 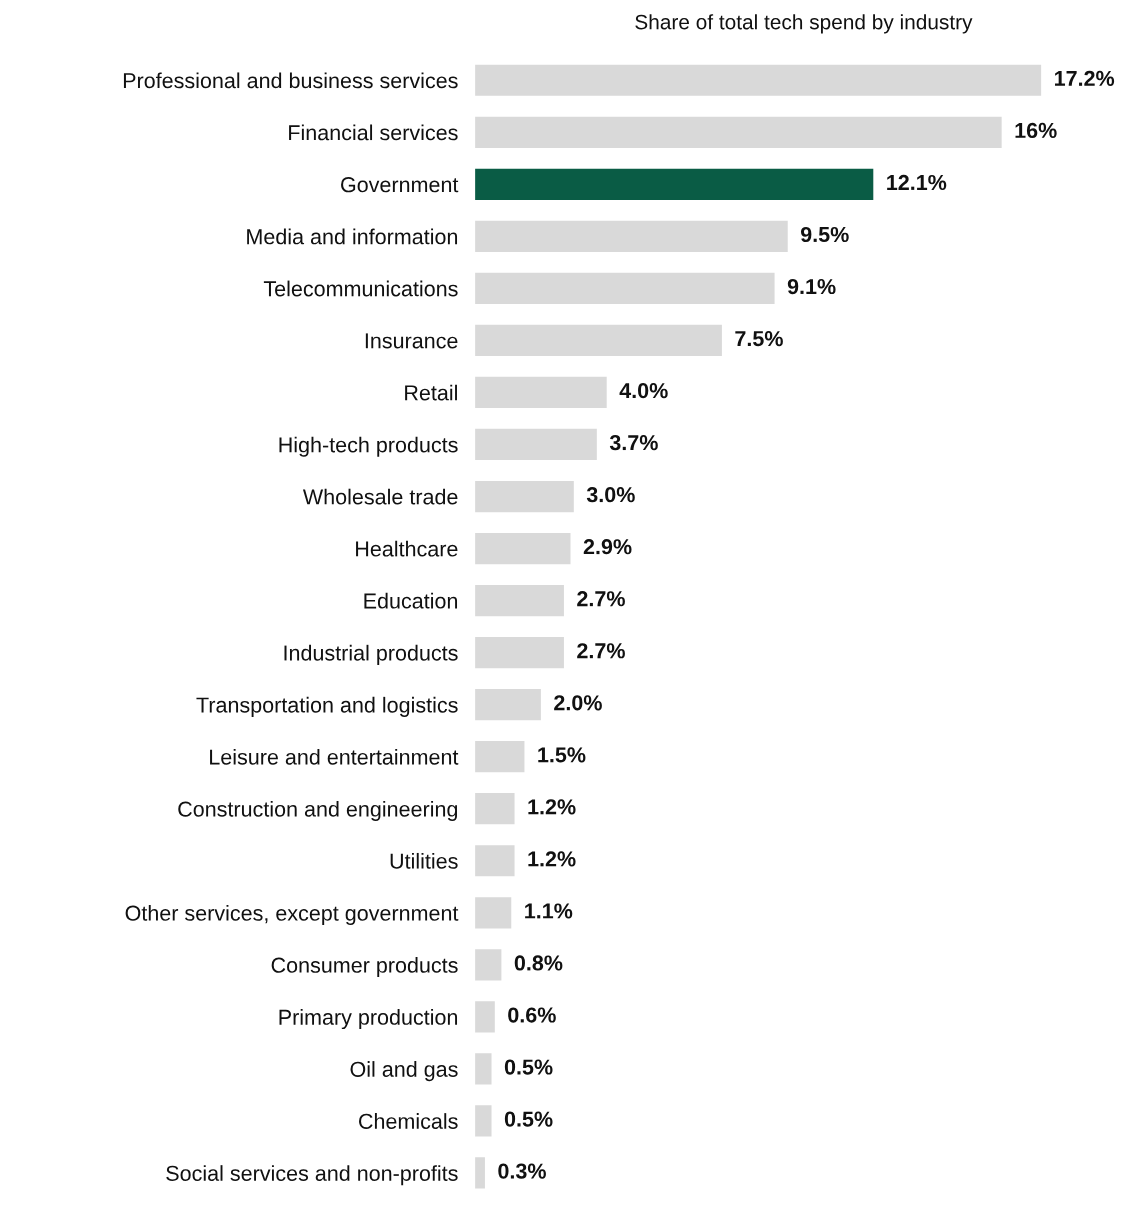 What do you see at coordinates (404, 1071) in the screenshot?
I see `y-tick-label: Oil and gas` at bounding box center [404, 1071].